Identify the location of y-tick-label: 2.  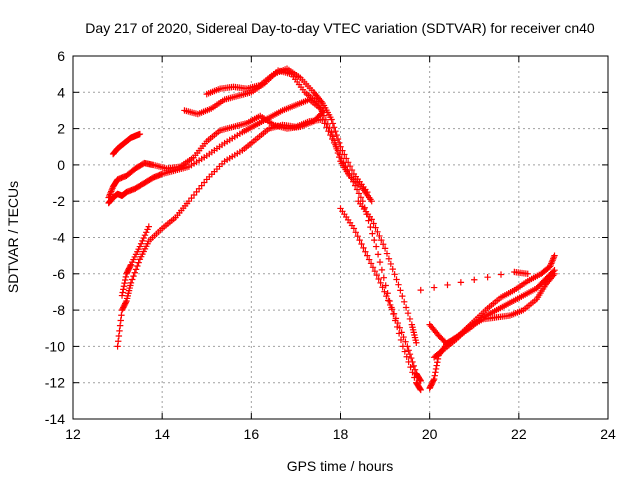
(61, 129).